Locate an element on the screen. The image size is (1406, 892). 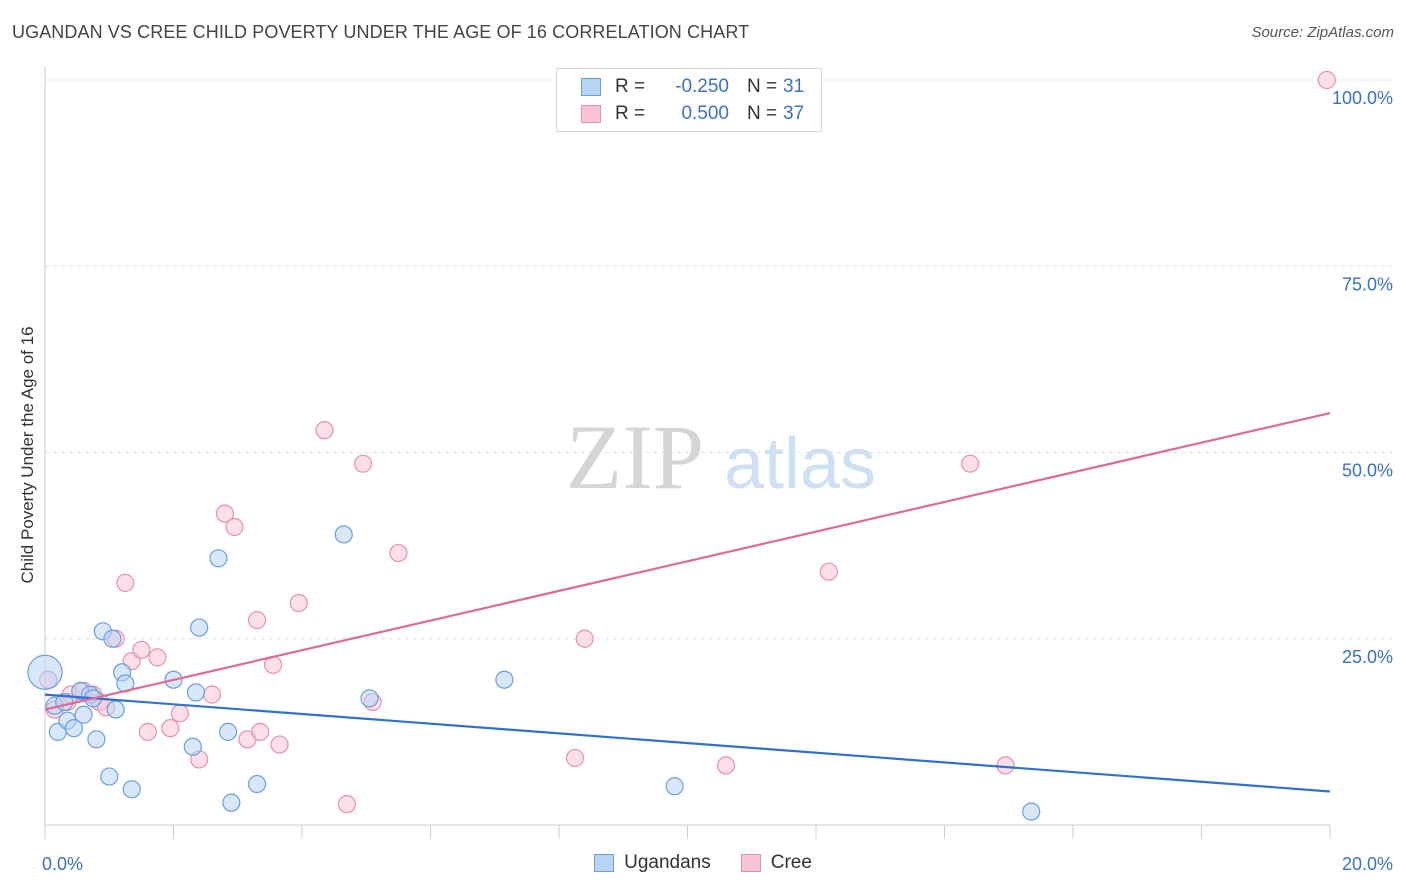
source-credit: Source: ZipAtlas.com is located at coordinates (1322, 32).